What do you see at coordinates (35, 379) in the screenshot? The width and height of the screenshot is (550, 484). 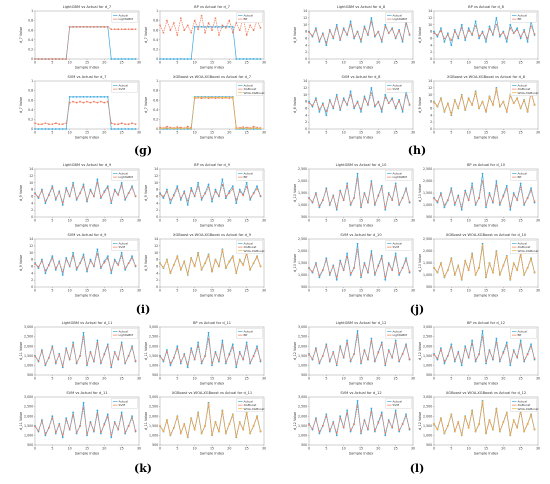 I see `x-tick-label: 0` at bounding box center [35, 379].